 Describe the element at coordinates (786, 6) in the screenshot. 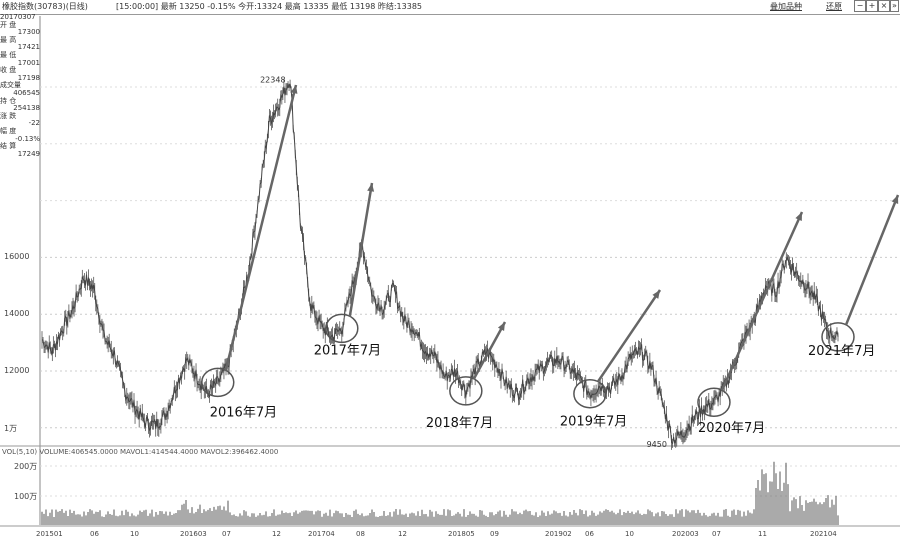

I see `overlay-button: 叠加品种` at that location.